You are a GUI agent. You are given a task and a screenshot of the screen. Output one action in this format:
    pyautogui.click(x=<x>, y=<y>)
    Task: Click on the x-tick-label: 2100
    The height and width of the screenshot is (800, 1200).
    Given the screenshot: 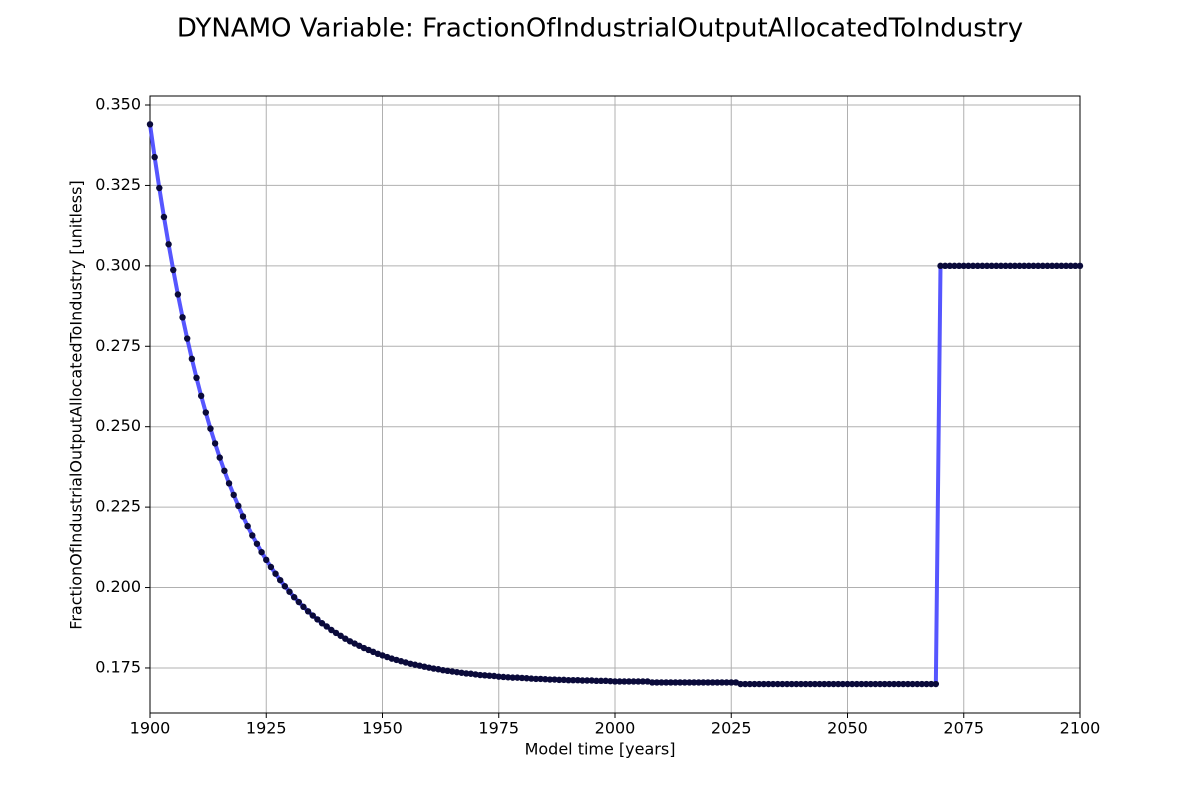 What is the action you would take?
    pyautogui.click(x=1080, y=728)
    